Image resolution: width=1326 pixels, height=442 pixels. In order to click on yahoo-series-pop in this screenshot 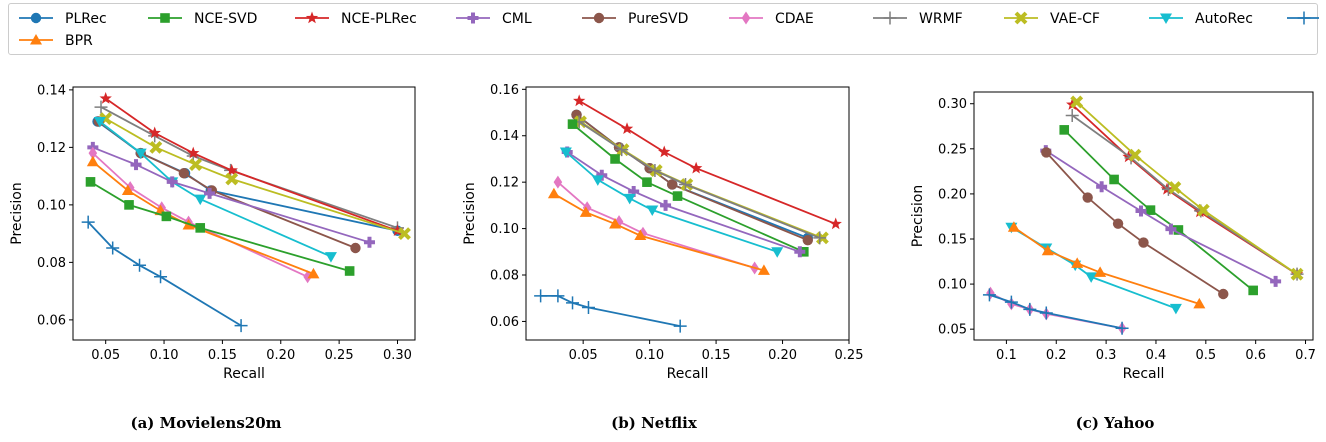, I will do `click(1055, 311)`.